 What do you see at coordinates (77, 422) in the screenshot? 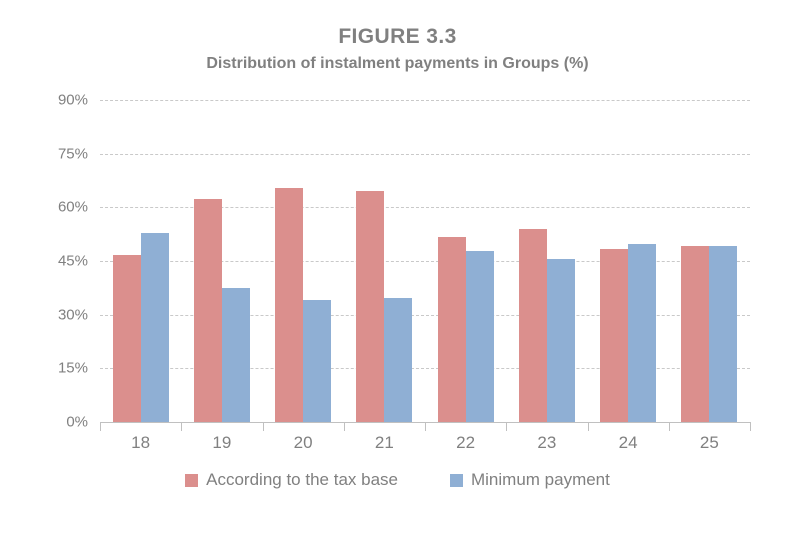
I see `y-axis-tick-label: 0%` at bounding box center [77, 422].